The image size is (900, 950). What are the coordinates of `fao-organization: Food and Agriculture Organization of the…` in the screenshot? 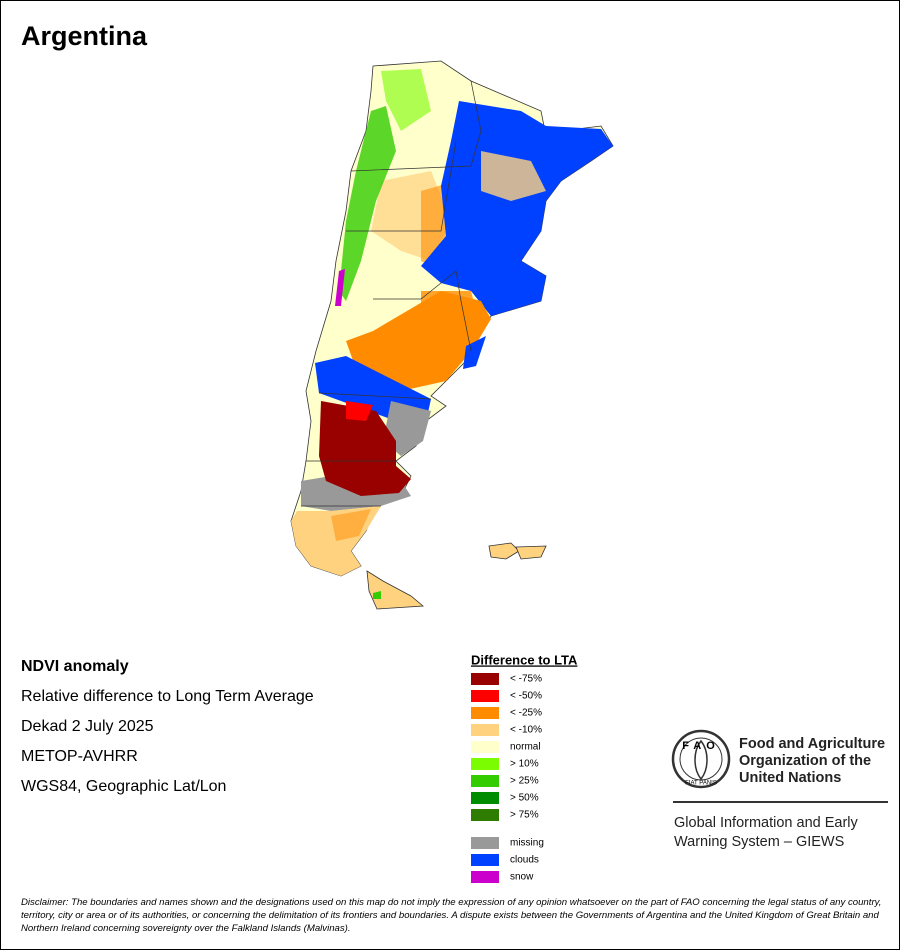 It's located at (812, 761).